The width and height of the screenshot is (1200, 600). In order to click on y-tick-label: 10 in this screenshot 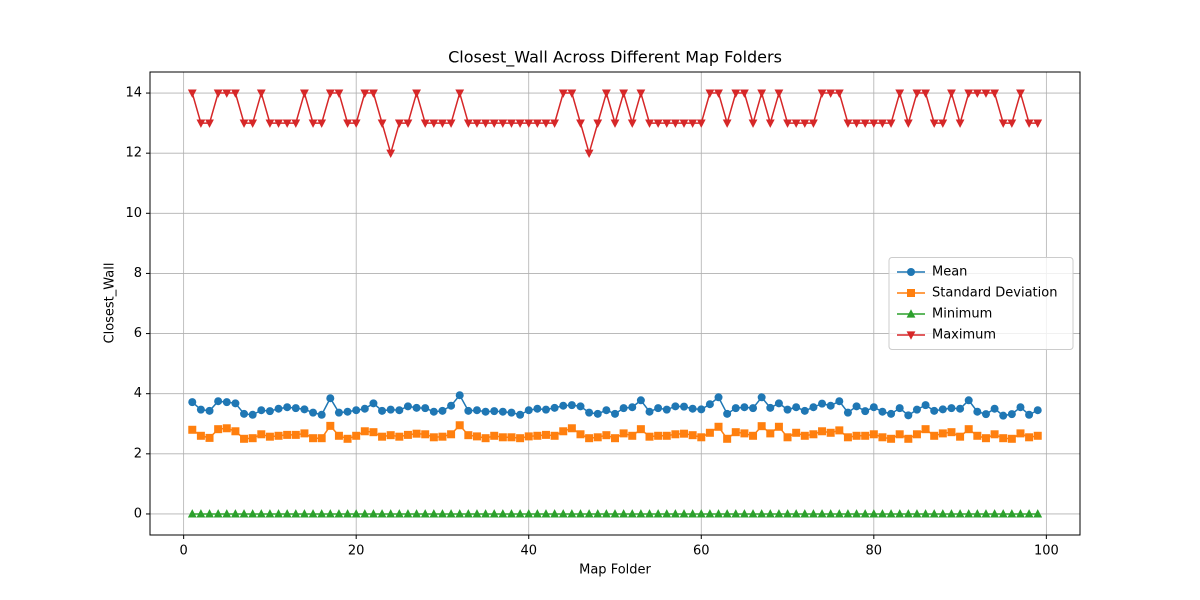, I will do `click(133, 213)`.